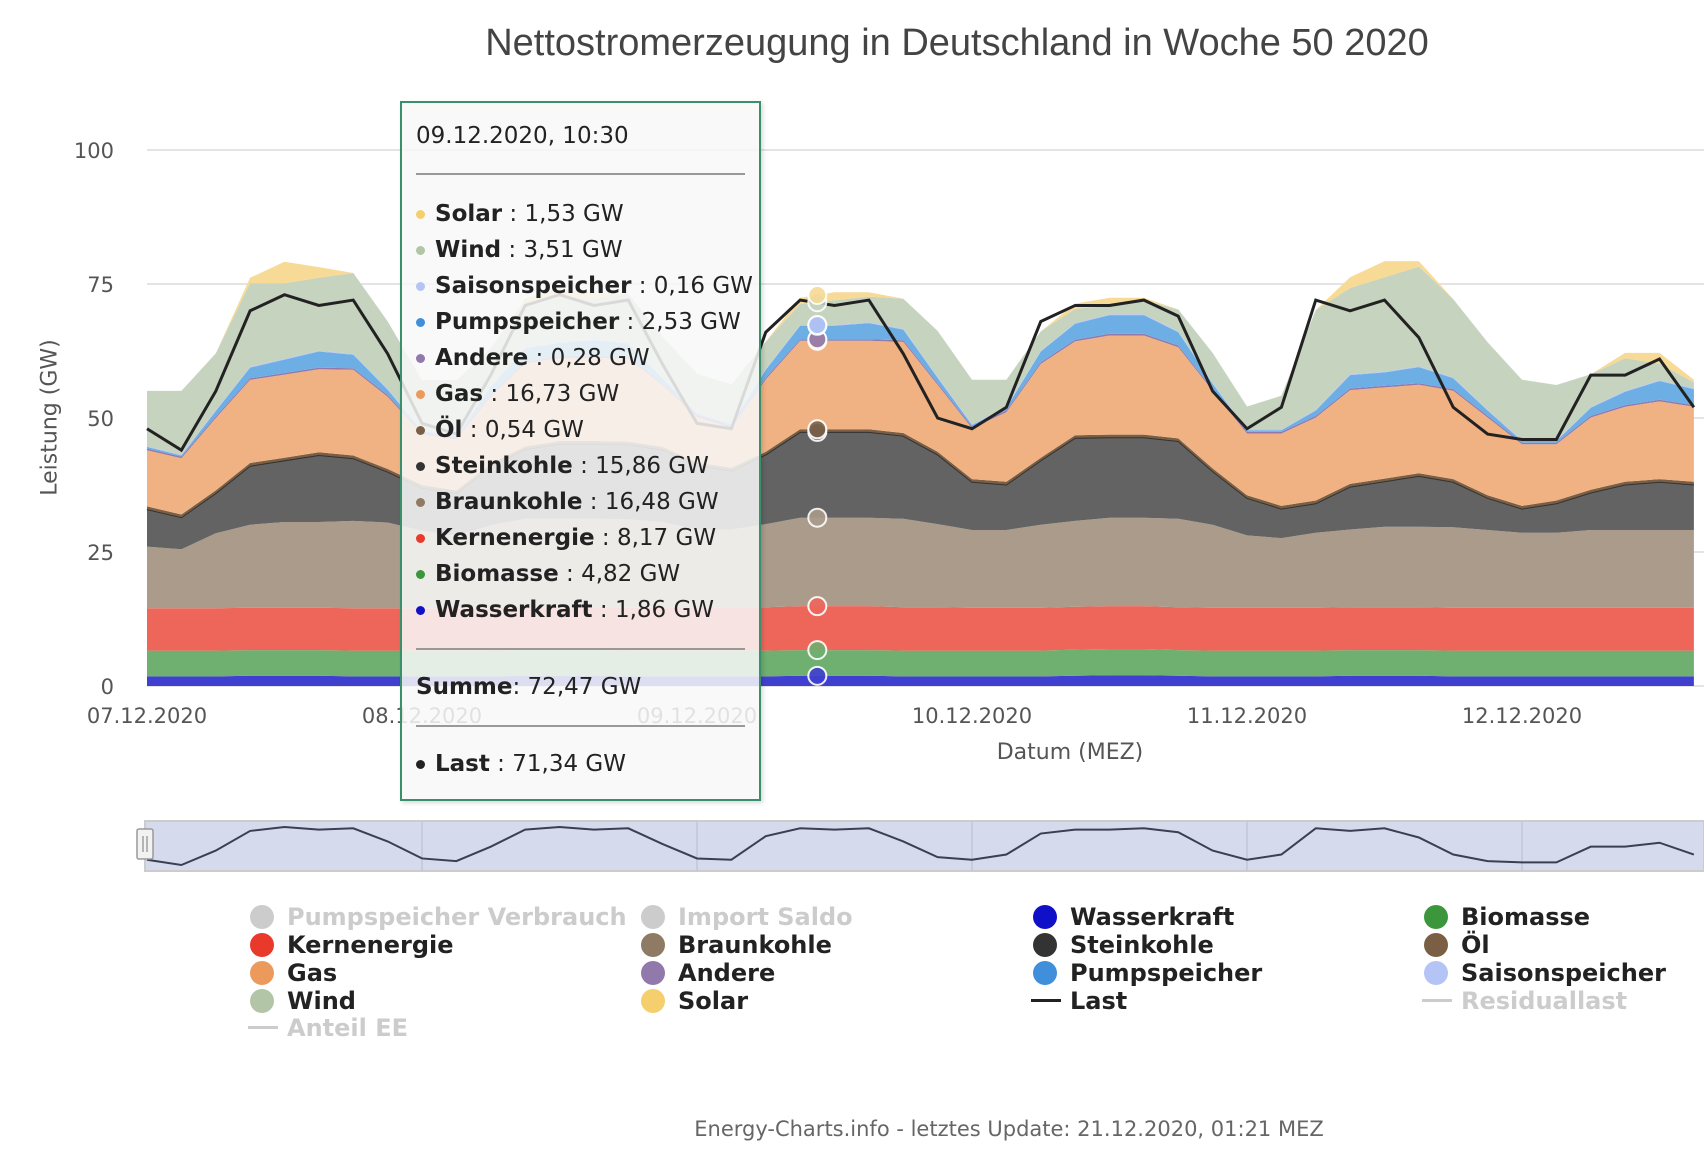 This screenshot has width=1704, height=1164. What do you see at coordinates (817, 429) in the screenshot?
I see `marker-öl` at bounding box center [817, 429].